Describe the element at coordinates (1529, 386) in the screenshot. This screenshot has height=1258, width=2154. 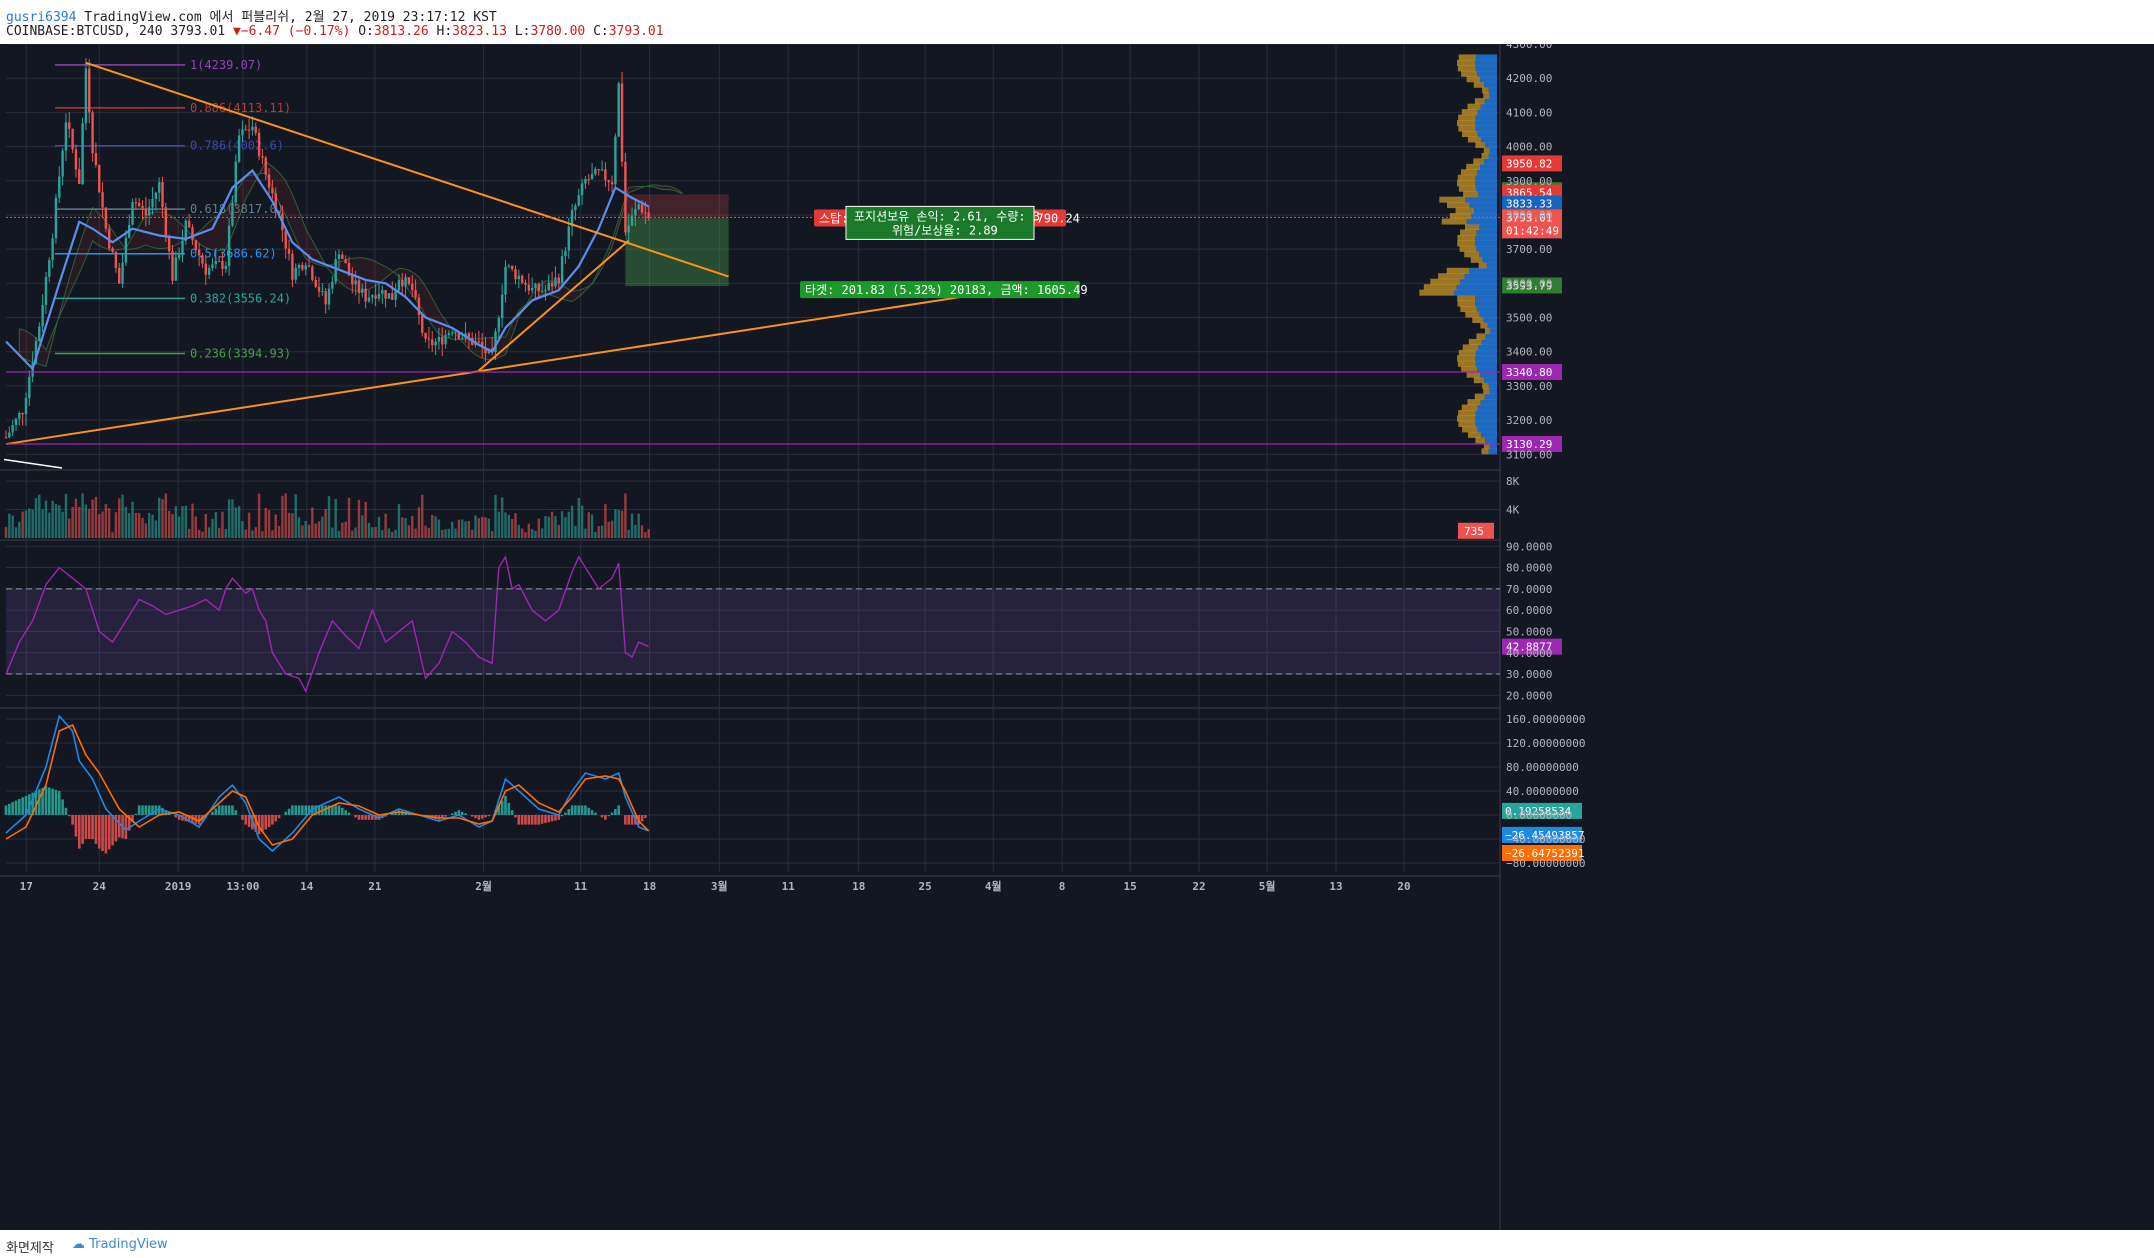
I see `price-tick-label: 3300.00` at that location.